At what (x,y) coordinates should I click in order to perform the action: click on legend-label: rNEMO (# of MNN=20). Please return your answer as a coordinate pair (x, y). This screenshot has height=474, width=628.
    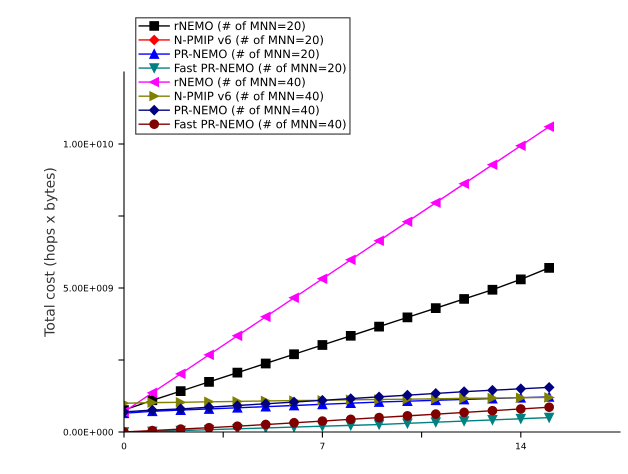
    Looking at the image, I should click on (239, 26).